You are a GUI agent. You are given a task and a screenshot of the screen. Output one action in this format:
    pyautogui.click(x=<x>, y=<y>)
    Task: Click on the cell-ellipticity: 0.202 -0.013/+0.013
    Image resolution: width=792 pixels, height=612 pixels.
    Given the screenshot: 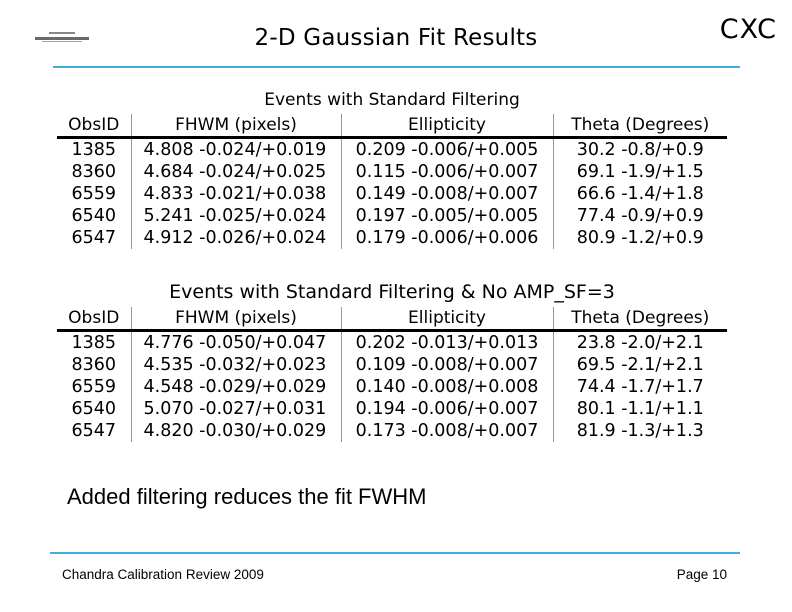 What is the action you would take?
    pyautogui.click(x=447, y=342)
    